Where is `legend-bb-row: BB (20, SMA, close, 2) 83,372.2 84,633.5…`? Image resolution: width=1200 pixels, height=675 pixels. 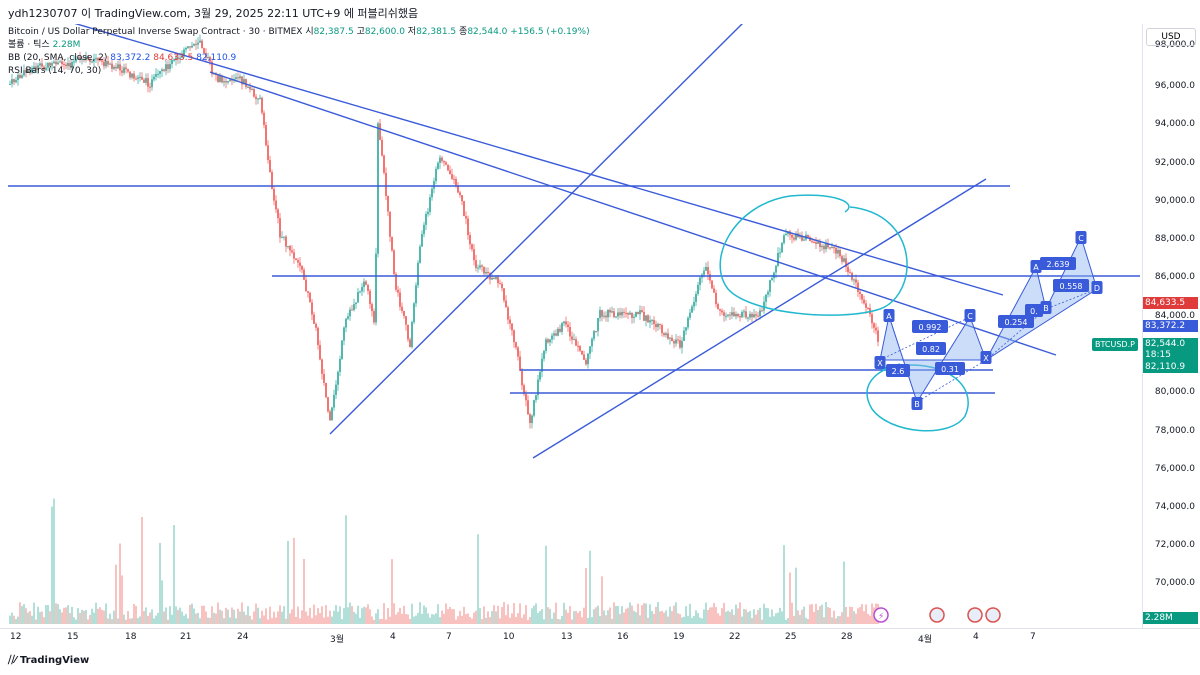
legend-bb-row: BB (20, SMA, close, 2) 83,372.2 84,633.5… is located at coordinates (299, 58).